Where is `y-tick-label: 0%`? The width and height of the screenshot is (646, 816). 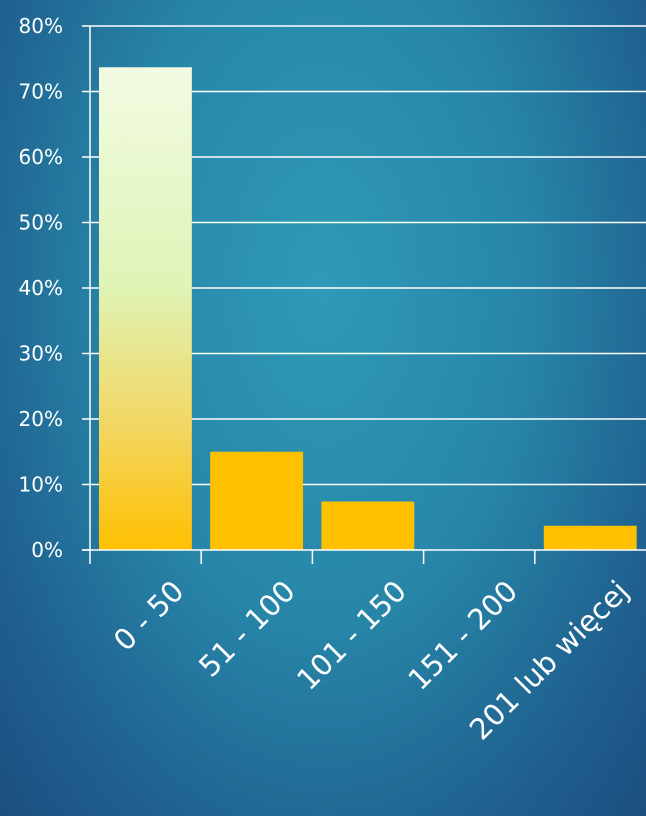 y-tick-label: 0% is located at coordinates (47, 550).